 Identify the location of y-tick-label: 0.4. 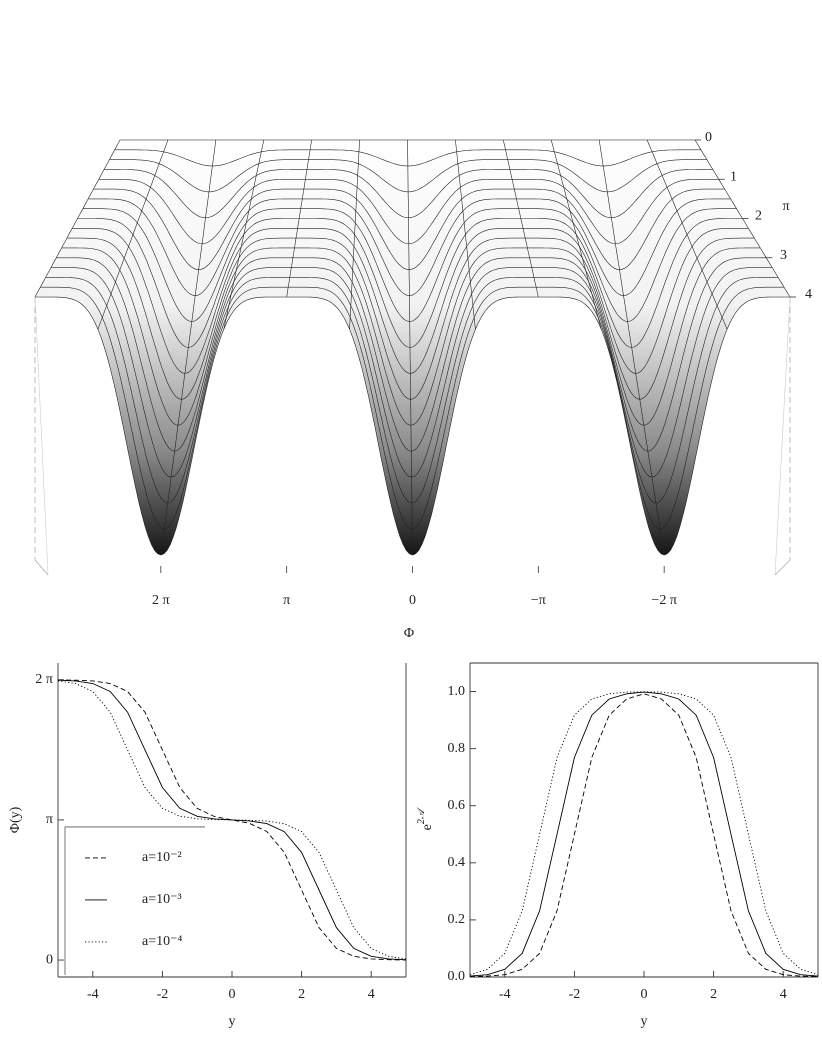
(457, 862).